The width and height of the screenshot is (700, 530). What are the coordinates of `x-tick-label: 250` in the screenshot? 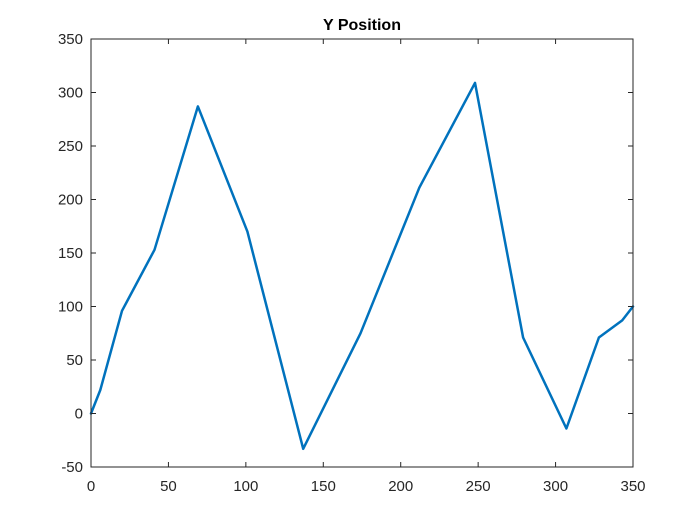 It's located at (478, 486).